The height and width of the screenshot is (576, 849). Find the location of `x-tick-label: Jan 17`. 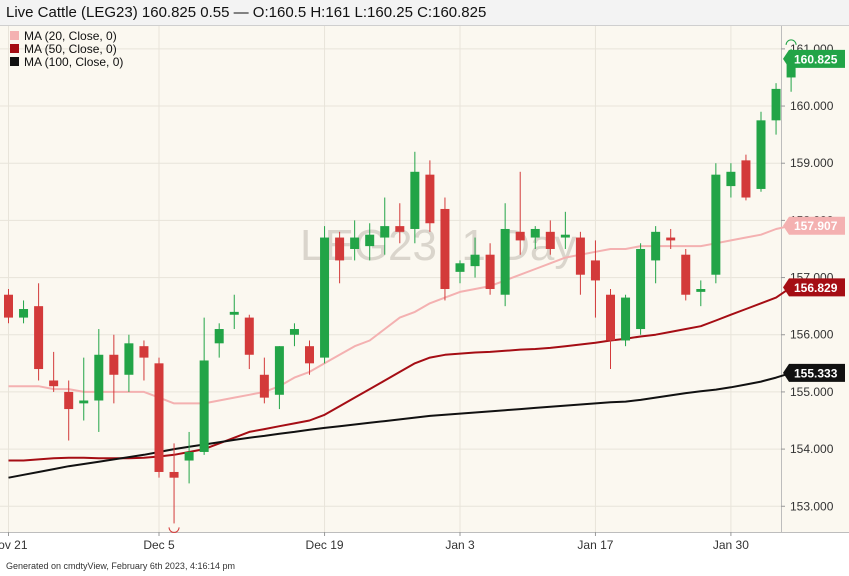

x-tick-label: Jan 17 is located at coordinates (595, 545).